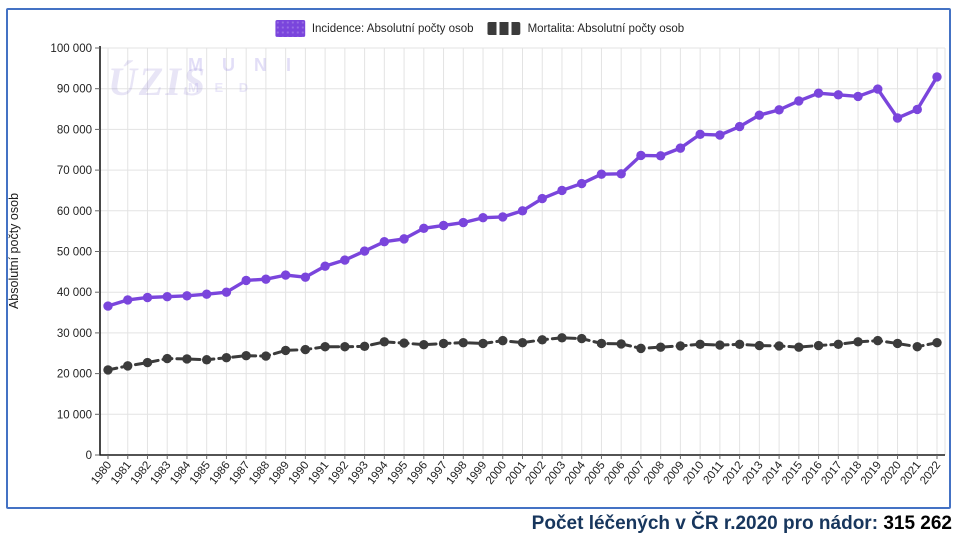 The image size is (959, 541). I want to click on y-tick-label: 100 000, so click(71, 49).